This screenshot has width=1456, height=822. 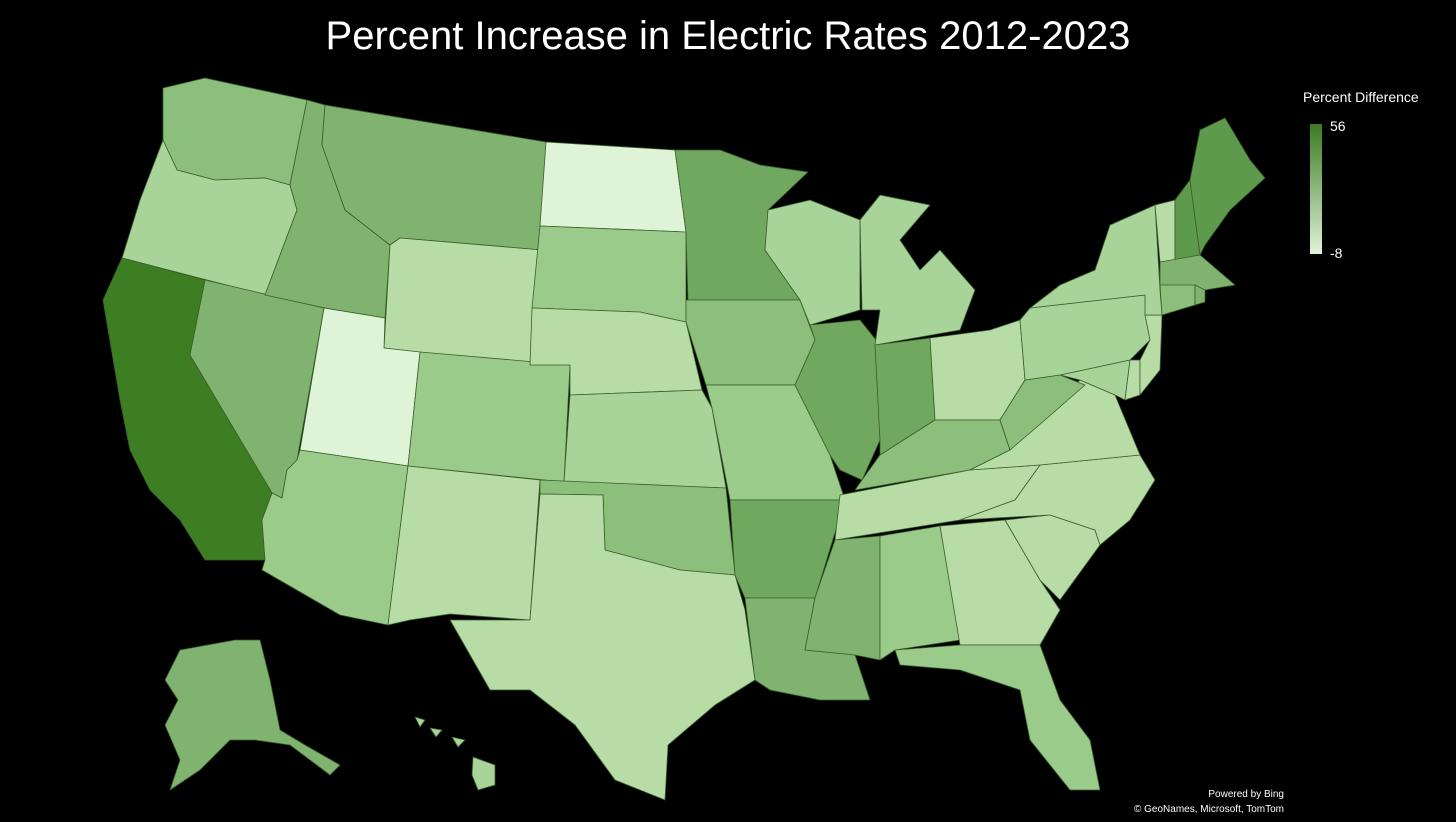 I want to click on state-illinois, so click(x=837, y=400).